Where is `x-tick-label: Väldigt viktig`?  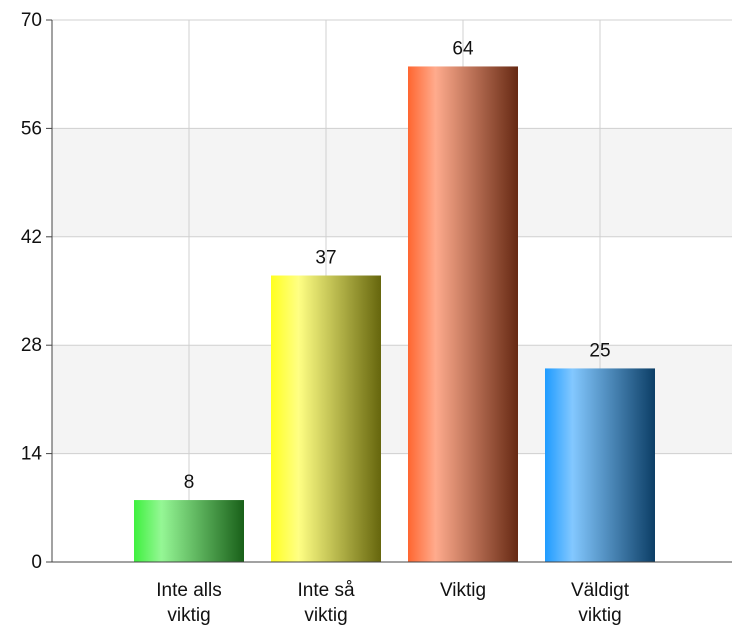 x-tick-label: Väldigt viktig is located at coordinates (600, 603).